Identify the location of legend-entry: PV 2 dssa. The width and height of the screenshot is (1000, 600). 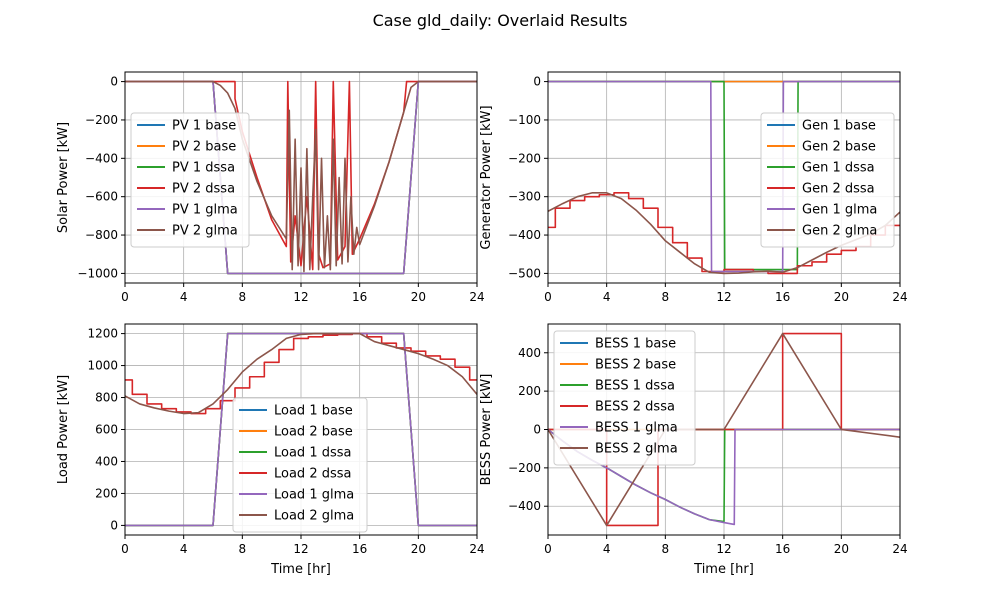
(203, 189).